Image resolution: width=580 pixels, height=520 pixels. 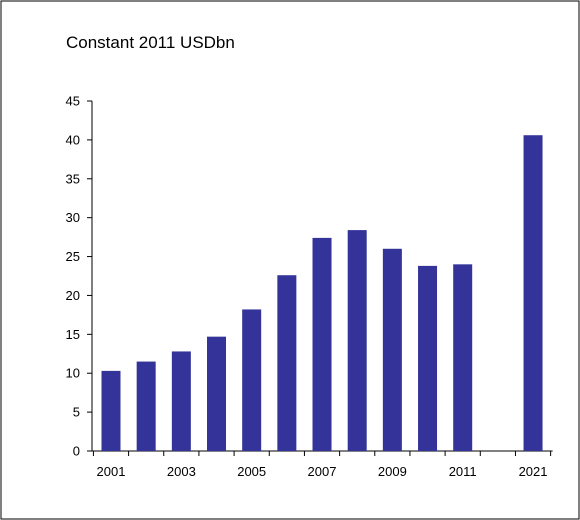 I want to click on x-tick-label: 2001, so click(x=111, y=471).